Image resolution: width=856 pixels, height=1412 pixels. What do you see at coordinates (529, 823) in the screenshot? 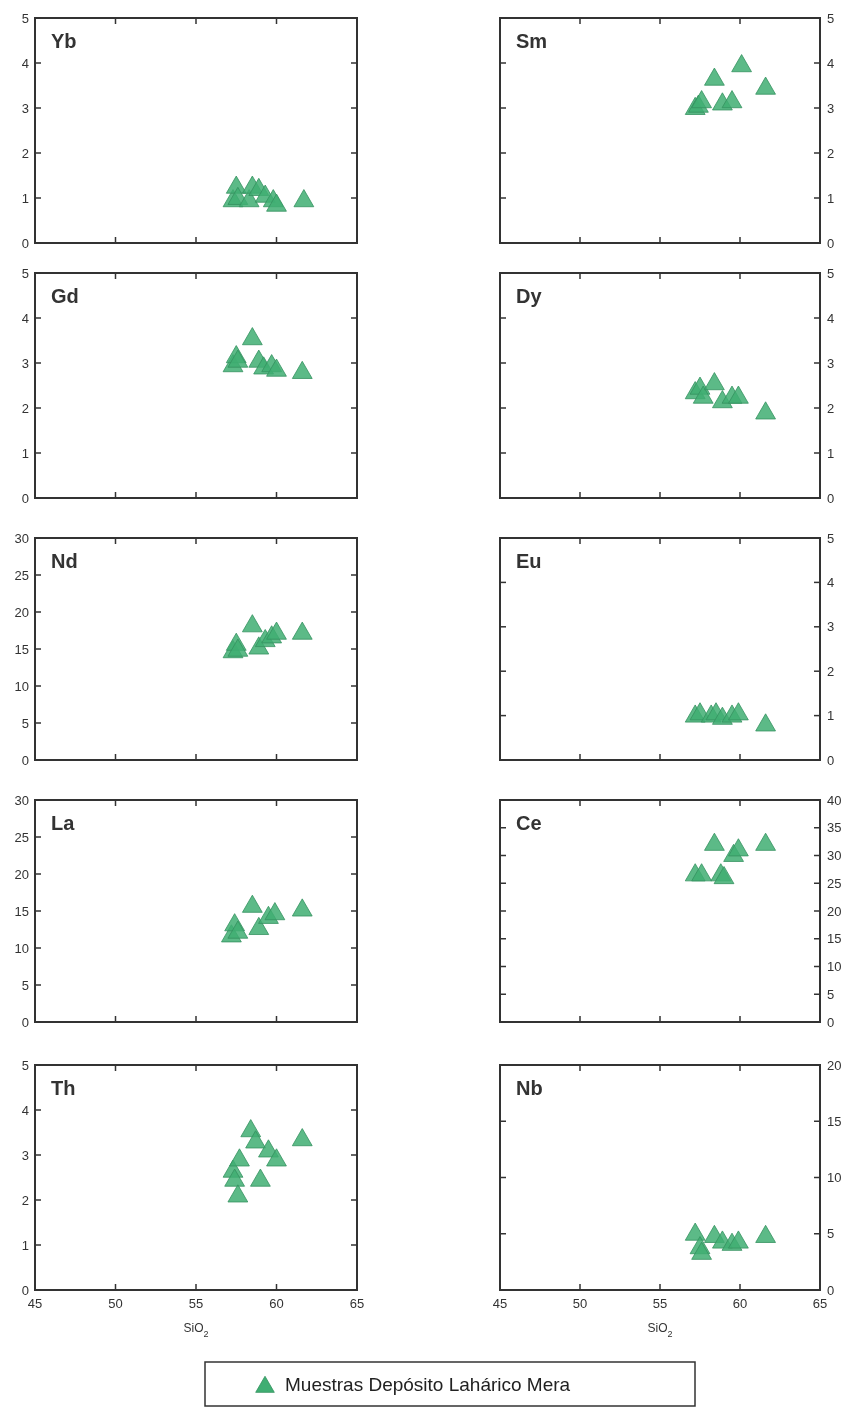
I see `text: Ce` at bounding box center [529, 823].